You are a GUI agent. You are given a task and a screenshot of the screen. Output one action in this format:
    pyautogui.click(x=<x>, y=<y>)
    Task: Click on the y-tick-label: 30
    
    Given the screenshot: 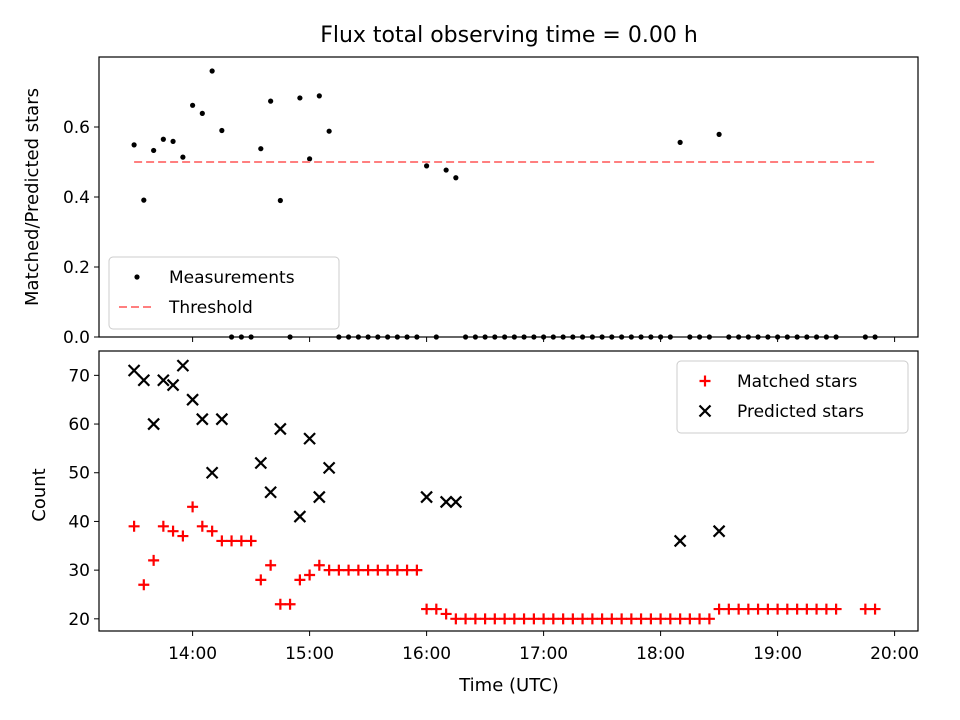 What is the action you would take?
    pyautogui.click(x=79, y=571)
    